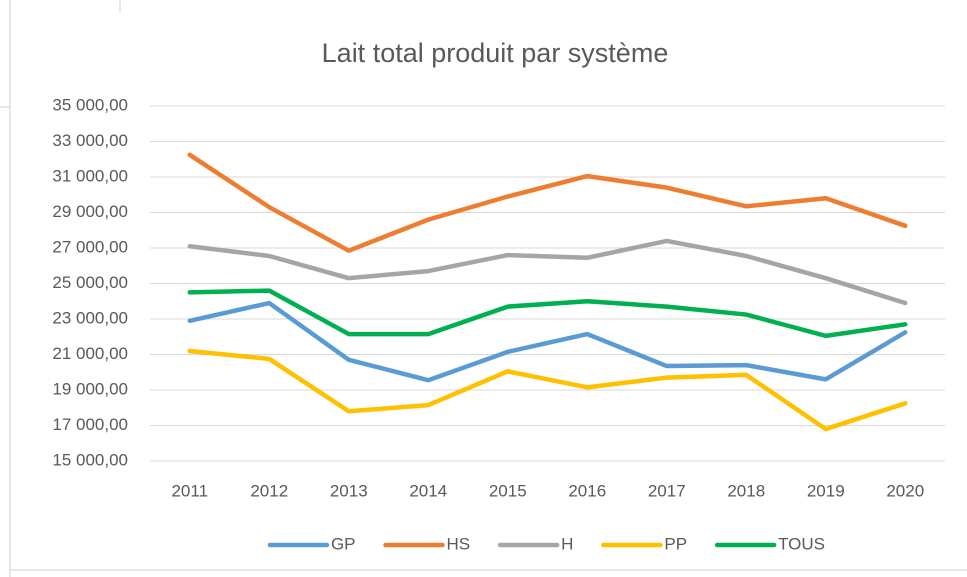 This screenshot has width=967, height=577. What do you see at coordinates (343, 543) in the screenshot?
I see `legend-label: GP` at bounding box center [343, 543].